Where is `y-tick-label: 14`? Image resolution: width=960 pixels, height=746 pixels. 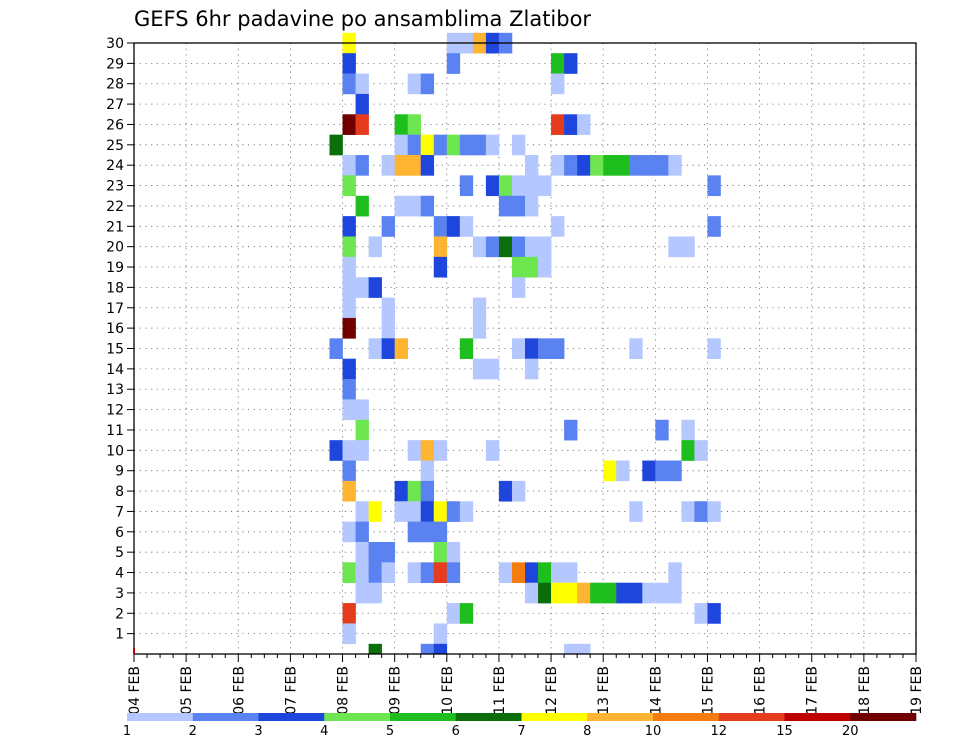 y-tick-label: 14 is located at coordinates (115, 370).